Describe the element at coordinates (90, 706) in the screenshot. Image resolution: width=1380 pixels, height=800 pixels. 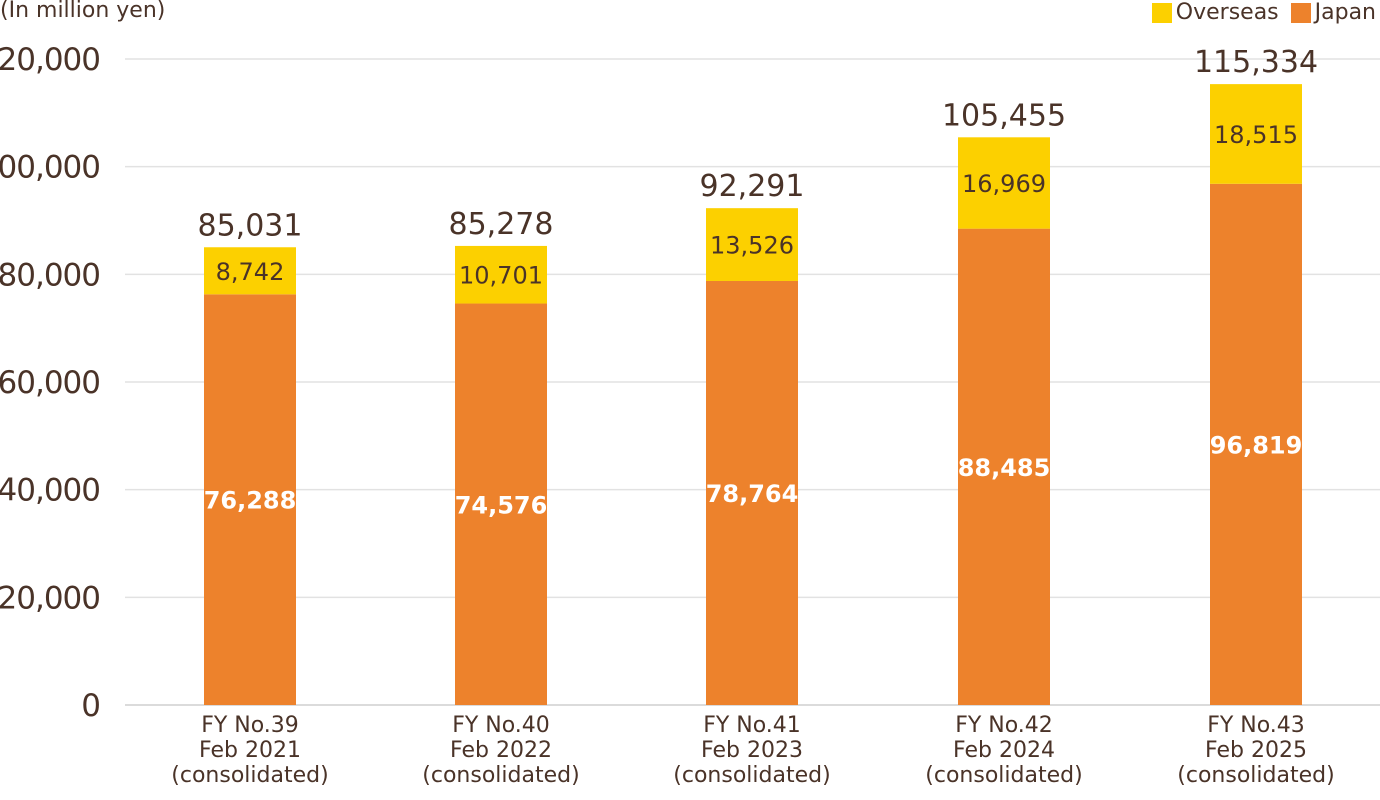
I see `y-tick-label: 0` at that location.